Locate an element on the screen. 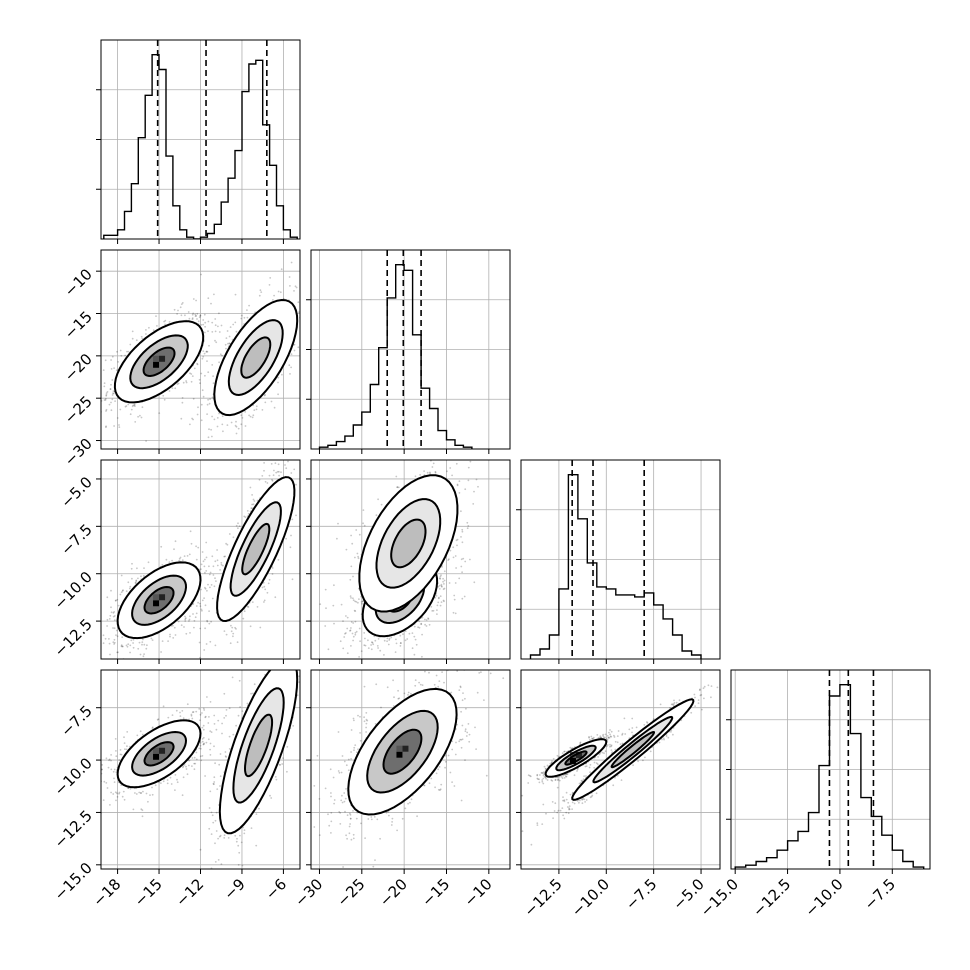 The image size is (970, 970). y-tick-label: −30 is located at coordinates (78, 452).